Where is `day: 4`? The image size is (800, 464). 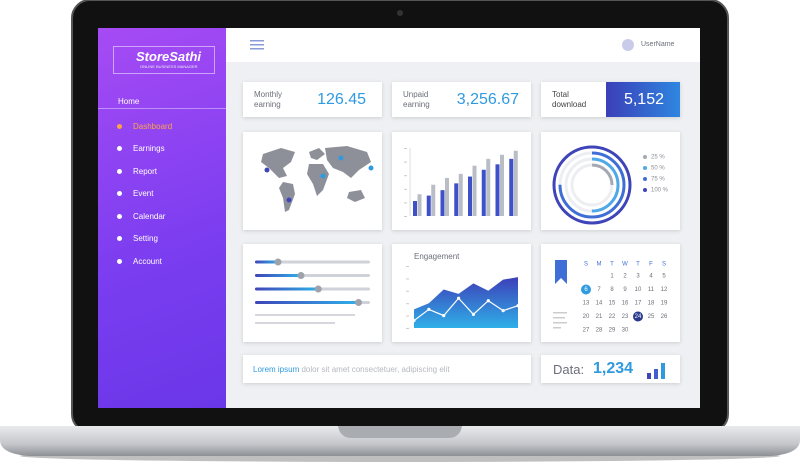
day: 4 is located at coordinates (651, 277).